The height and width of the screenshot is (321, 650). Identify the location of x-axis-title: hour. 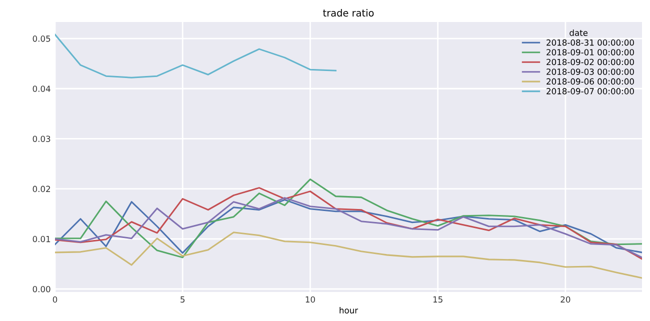
(349, 310).